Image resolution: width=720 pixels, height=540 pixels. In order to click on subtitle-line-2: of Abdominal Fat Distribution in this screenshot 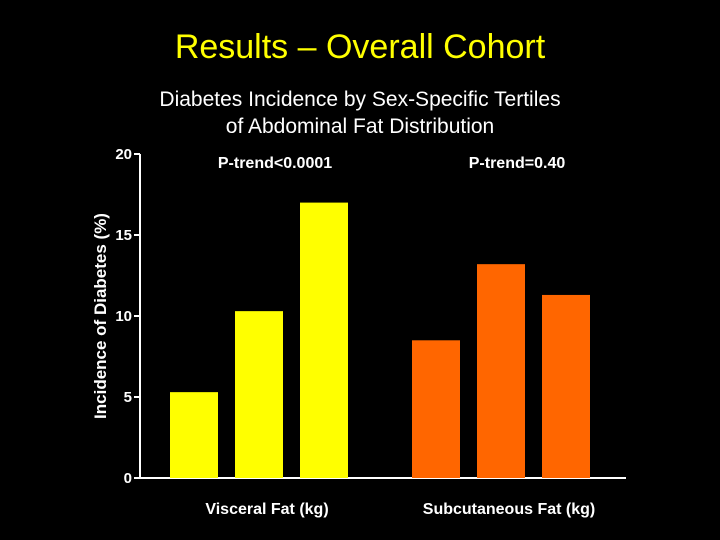, I will do `click(360, 126)`.